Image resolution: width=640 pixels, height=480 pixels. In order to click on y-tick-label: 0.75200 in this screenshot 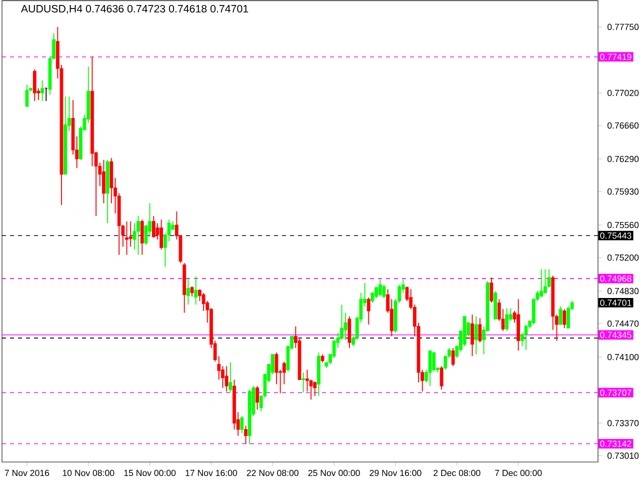, I will do `click(623, 257)`.